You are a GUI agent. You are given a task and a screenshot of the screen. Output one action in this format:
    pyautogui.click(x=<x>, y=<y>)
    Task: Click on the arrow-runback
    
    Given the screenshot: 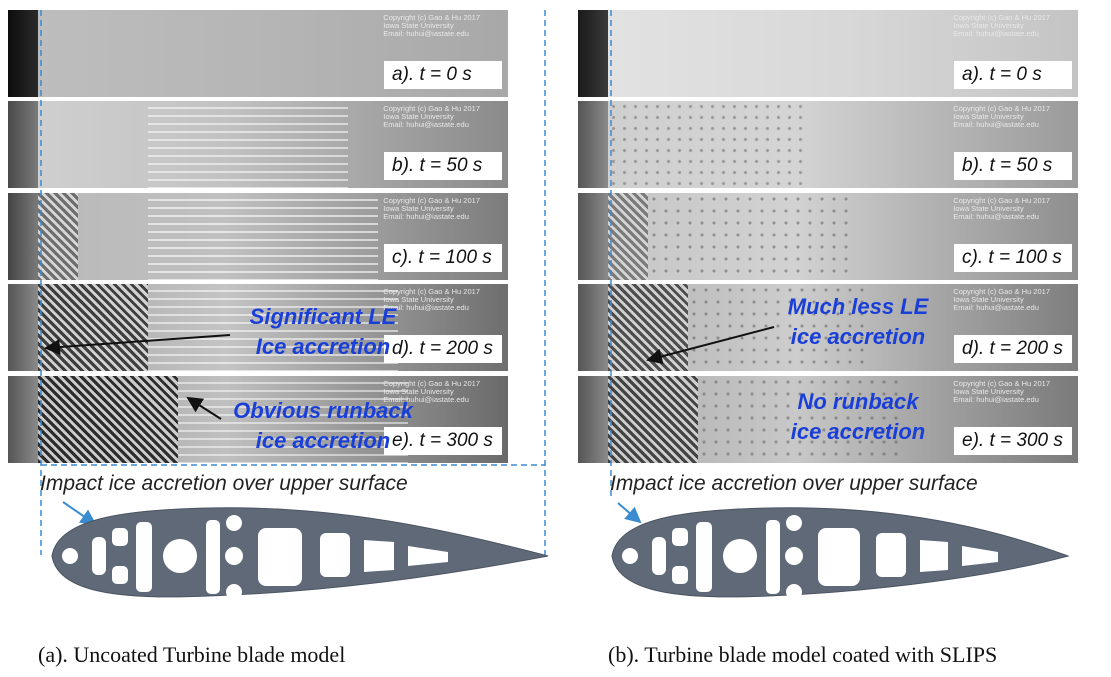 What is the action you would take?
    pyautogui.click(x=204, y=408)
    